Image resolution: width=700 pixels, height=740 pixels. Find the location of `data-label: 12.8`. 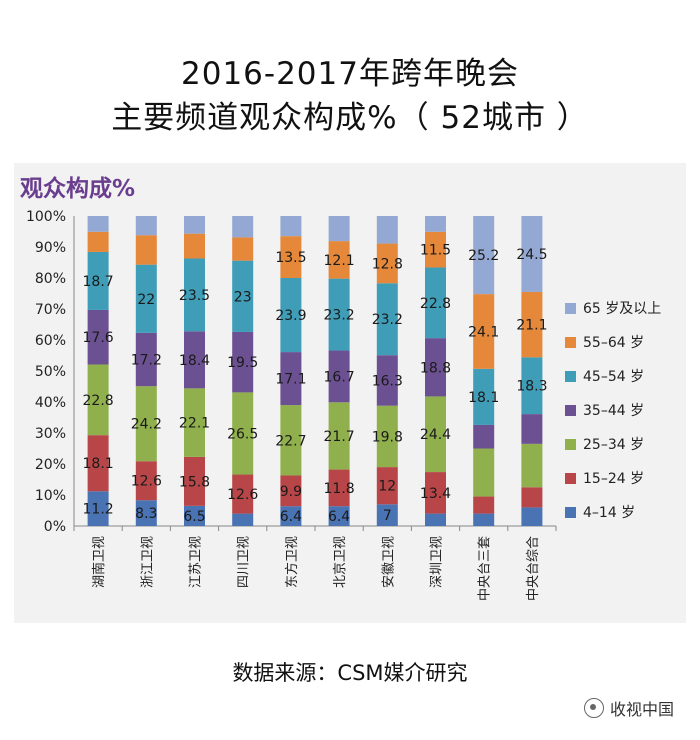

data-label: 12.8 is located at coordinates (387, 264).